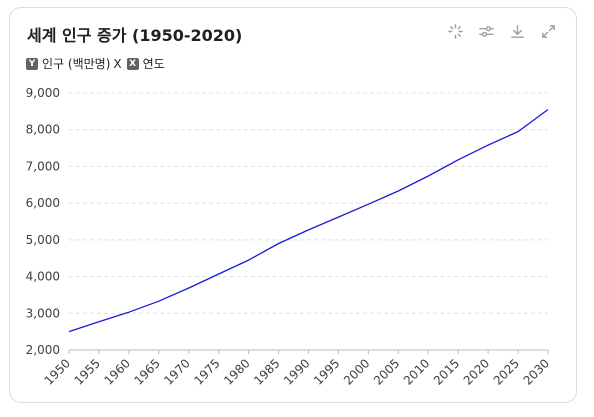  Describe the element at coordinates (43, 350) in the screenshot. I see `y-tick-label: 2,000` at that location.